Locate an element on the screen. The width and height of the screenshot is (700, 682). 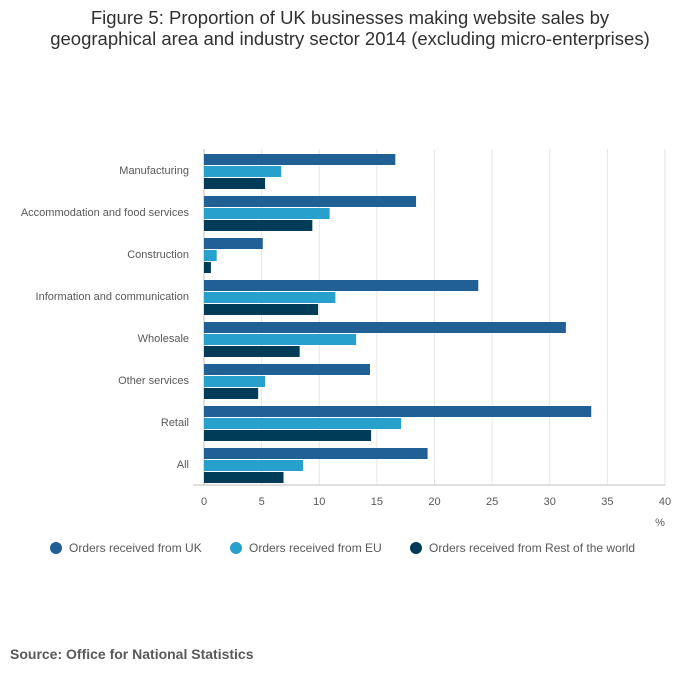
category-label: Manufacturing is located at coordinates (154, 171).